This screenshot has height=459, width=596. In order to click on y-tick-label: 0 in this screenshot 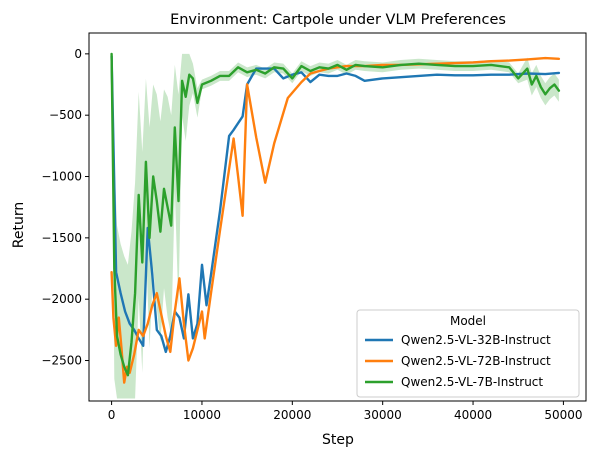, I will do `click(78, 54)`.